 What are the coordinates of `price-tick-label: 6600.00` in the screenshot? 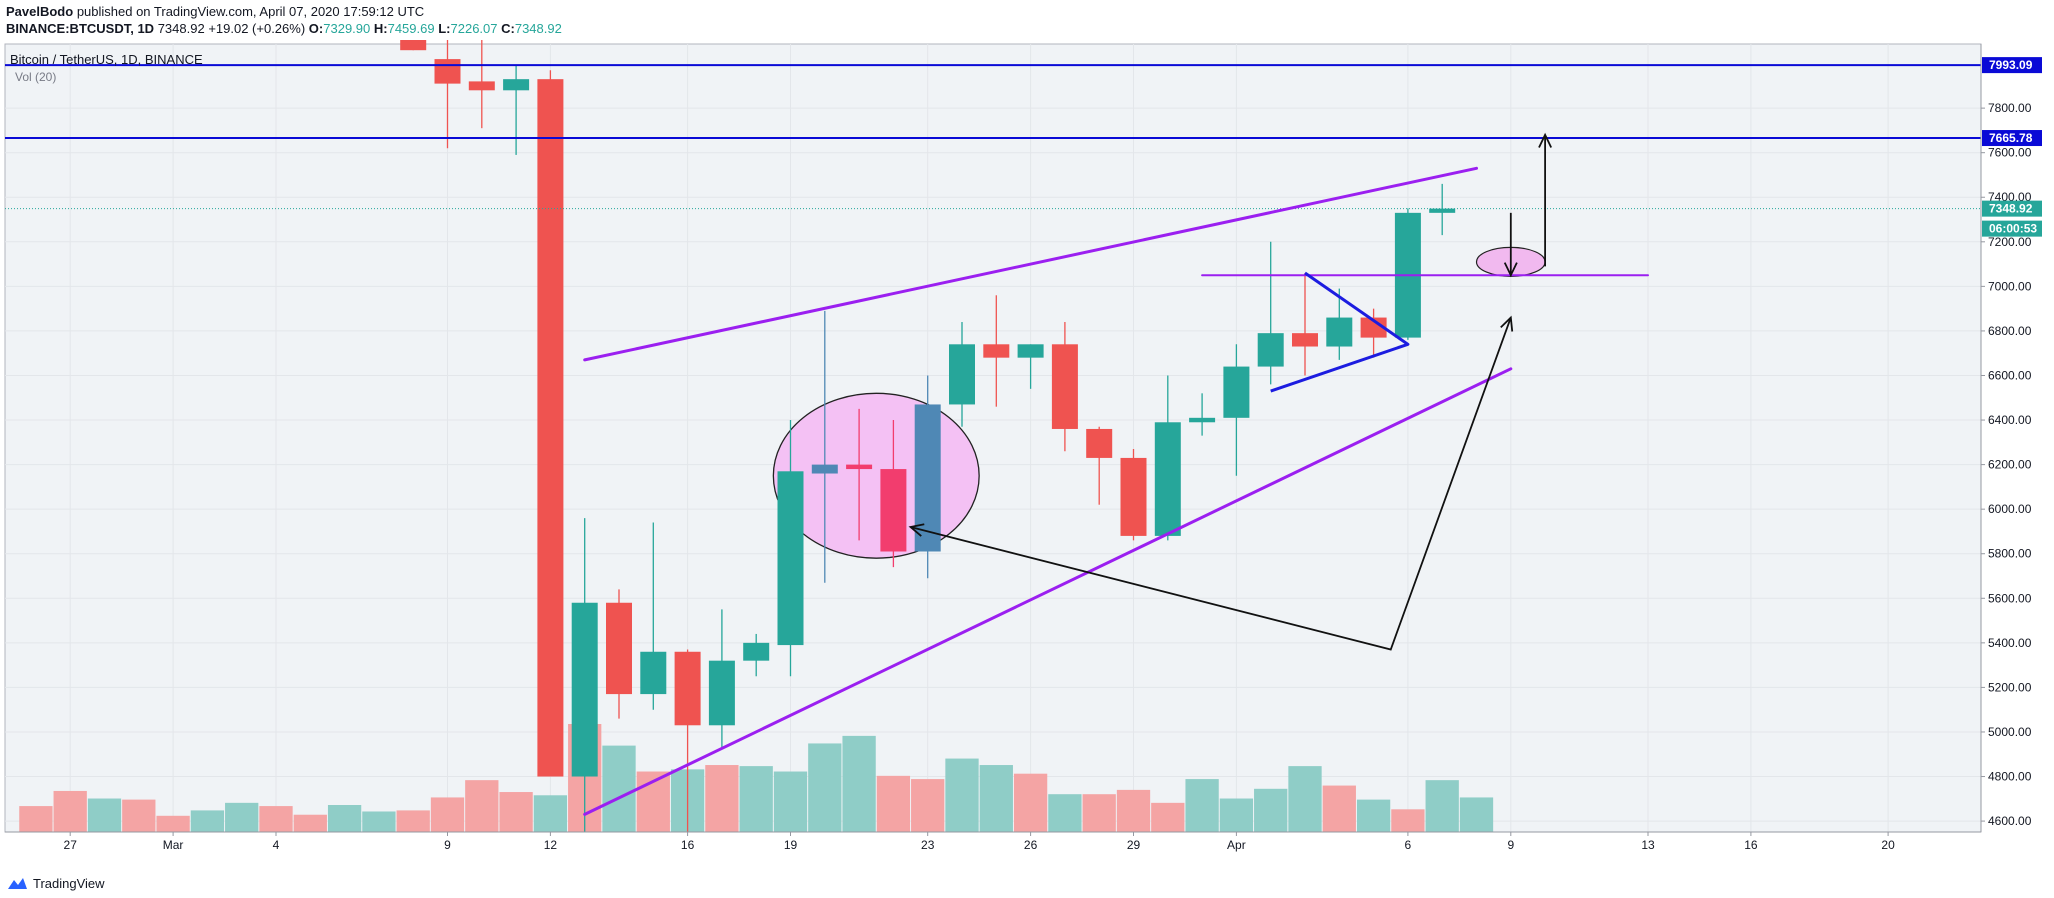 It's located at (2010, 375).